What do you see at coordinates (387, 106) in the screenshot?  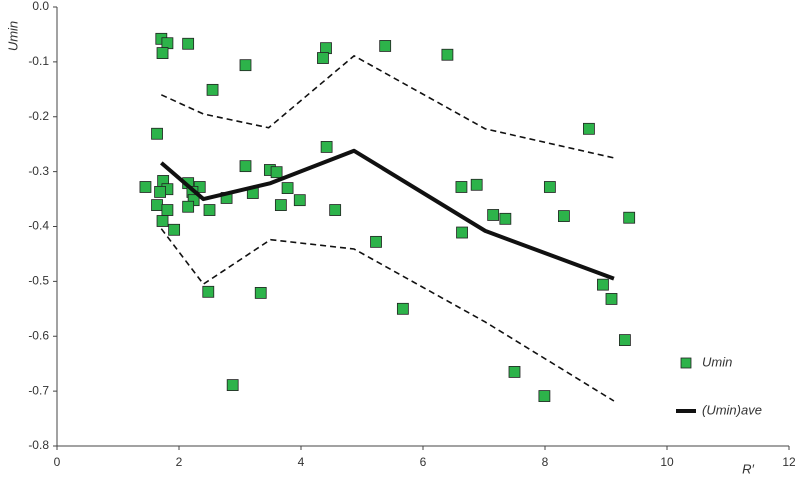 I see `band-line` at bounding box center [387, 106].